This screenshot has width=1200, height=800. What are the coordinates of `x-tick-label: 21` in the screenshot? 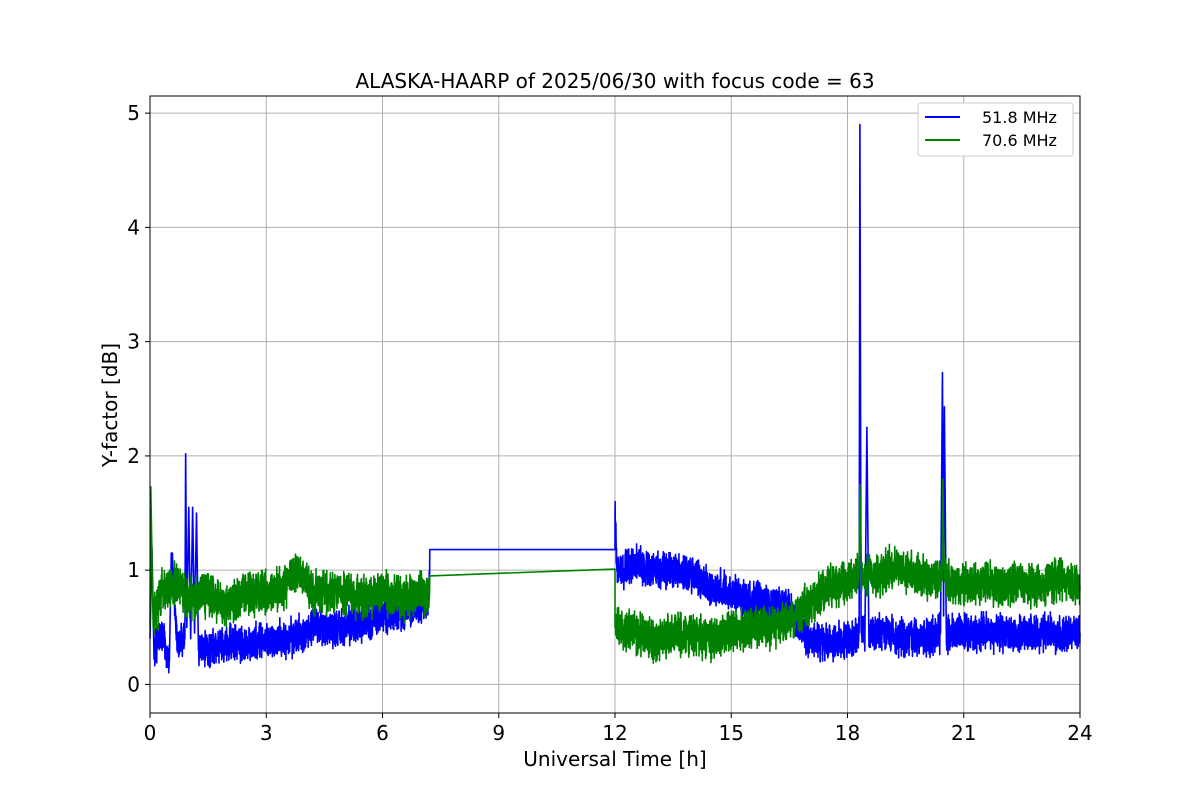 It's located at (963, 733).